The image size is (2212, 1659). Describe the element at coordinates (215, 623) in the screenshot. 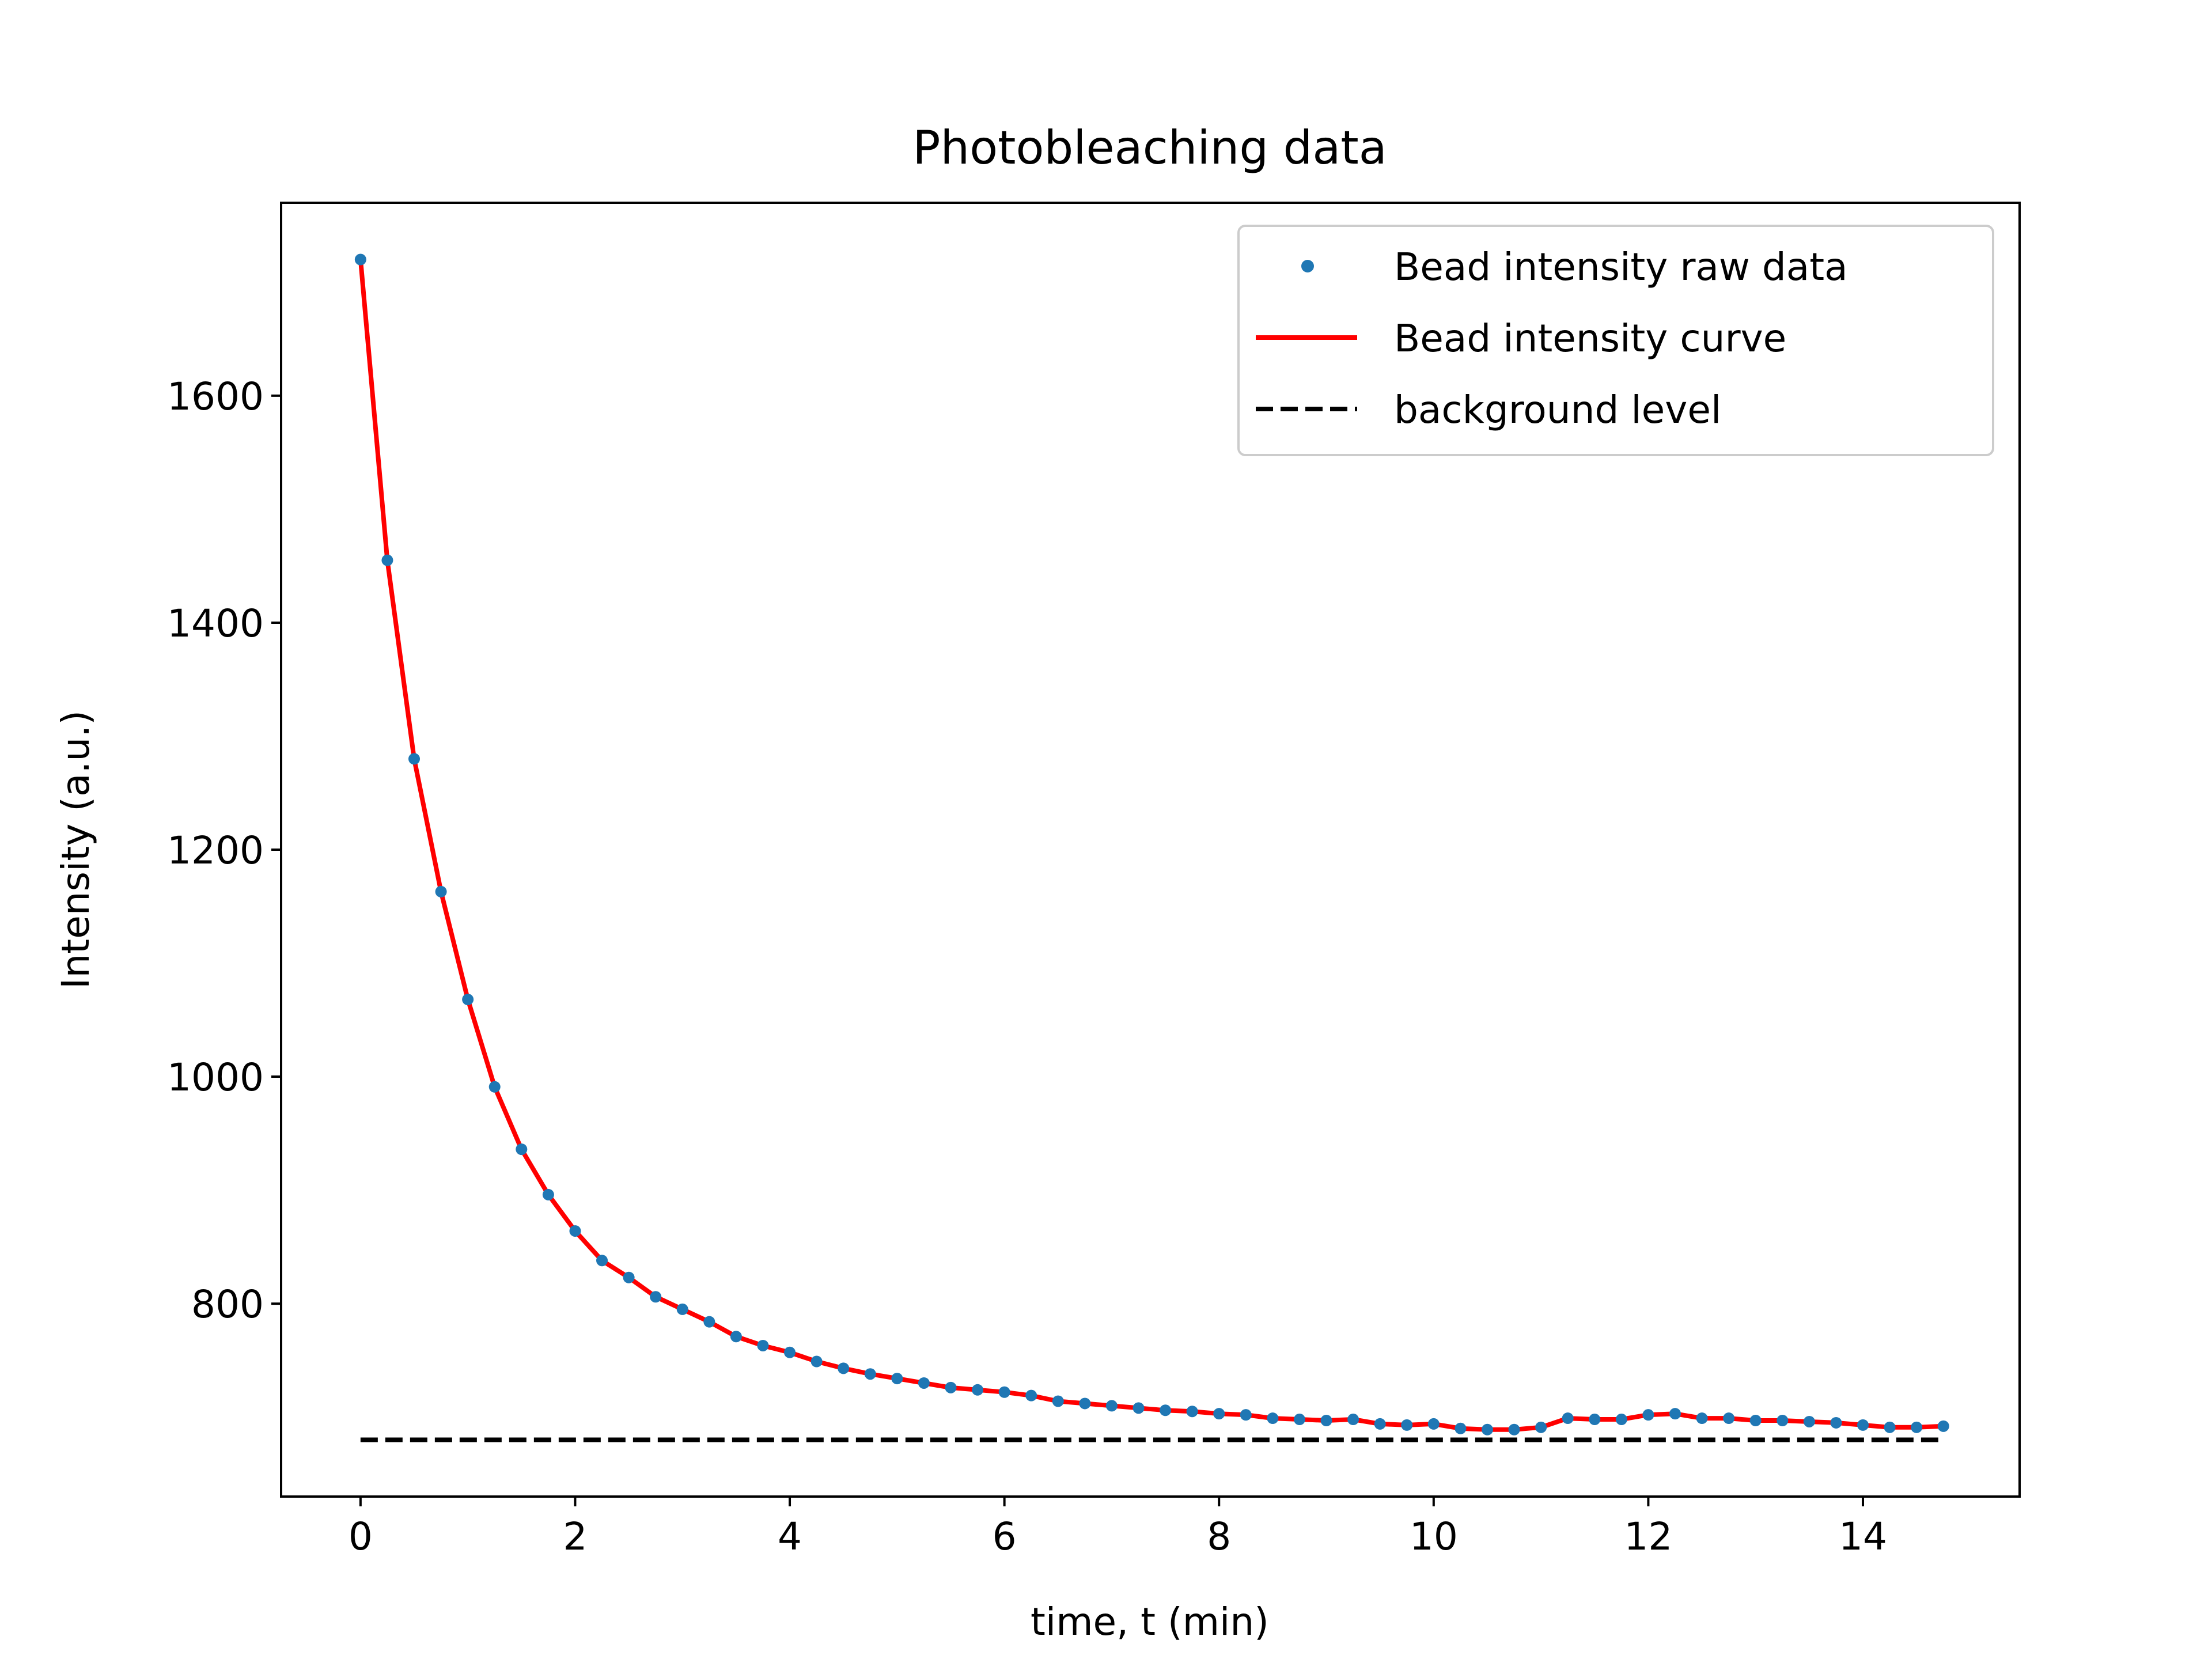

I see `y-tick-label: 1400` at that location.